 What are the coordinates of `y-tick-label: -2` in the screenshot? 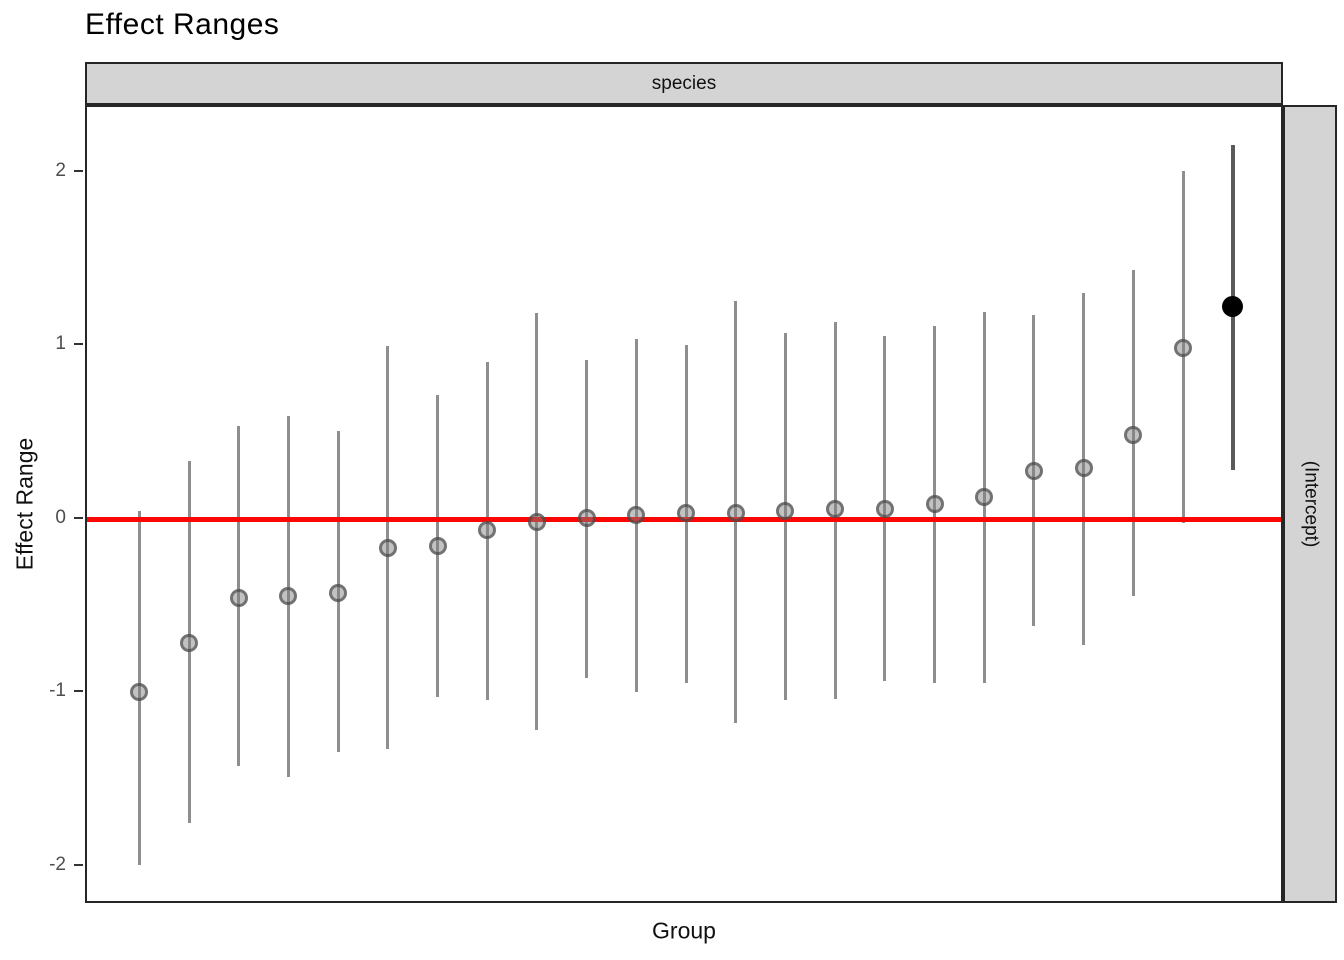 It's located at (57, 864).